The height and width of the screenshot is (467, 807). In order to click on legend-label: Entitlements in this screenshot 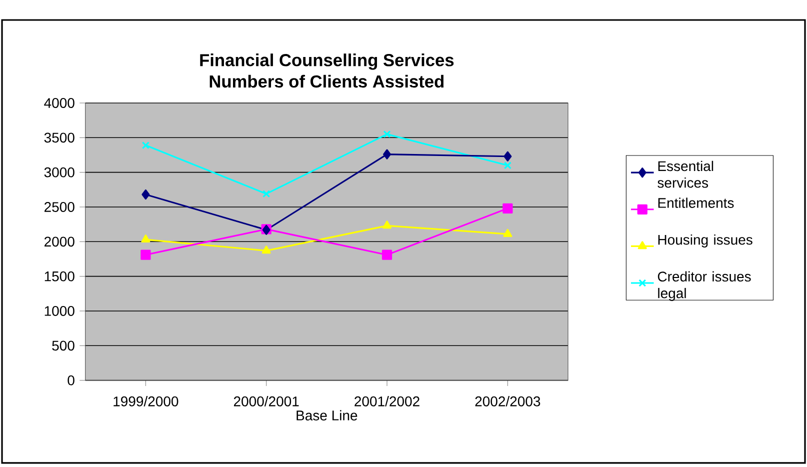, I will do `click(696, 203)`.